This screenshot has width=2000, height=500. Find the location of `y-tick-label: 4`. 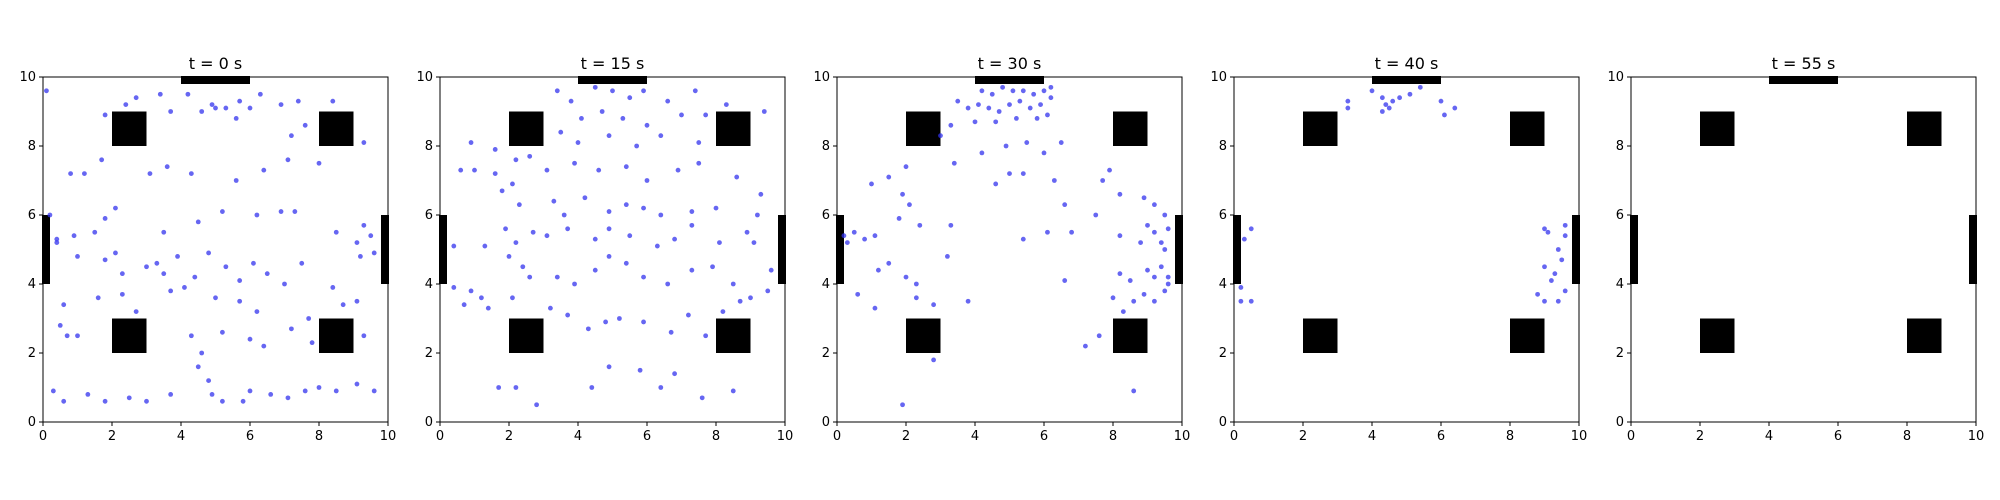

y-tick-label: 4 is located at coordinates (429, 284).